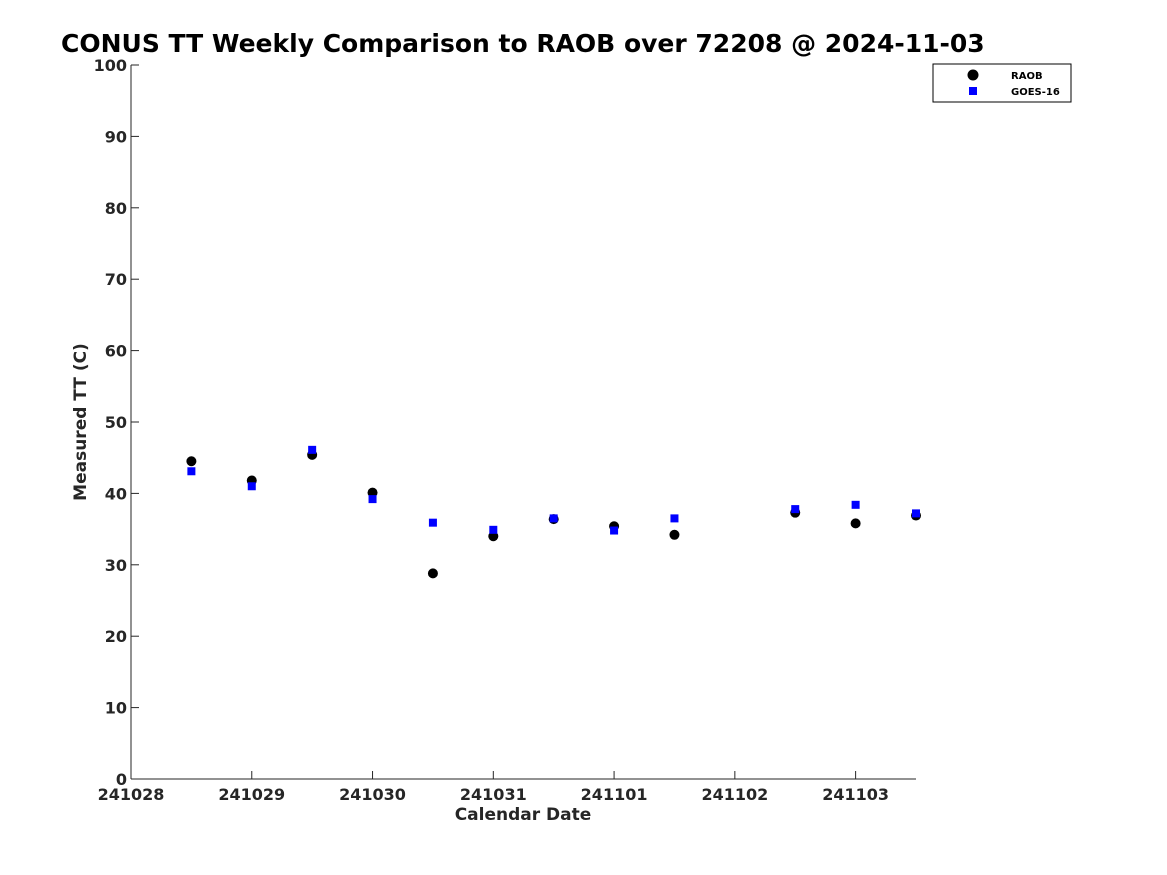 The height and width of the screenshot is (875, 1167). I want to click on legend: RAOB GOES-16, so click(1002, 83).